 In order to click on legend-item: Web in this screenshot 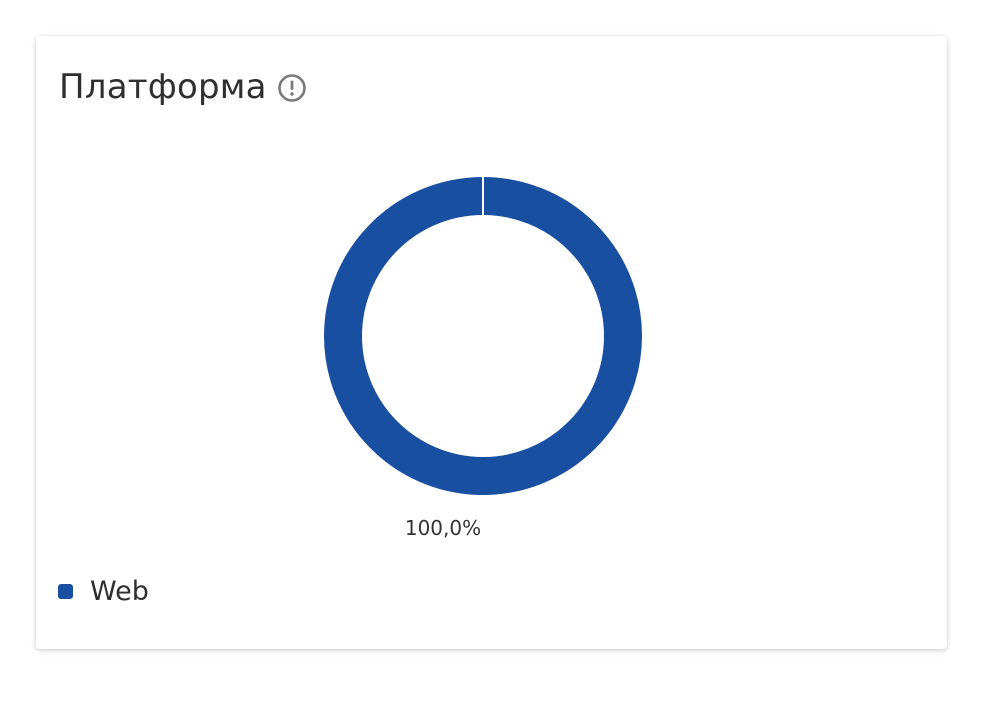, I will do `click(103, 591)`.